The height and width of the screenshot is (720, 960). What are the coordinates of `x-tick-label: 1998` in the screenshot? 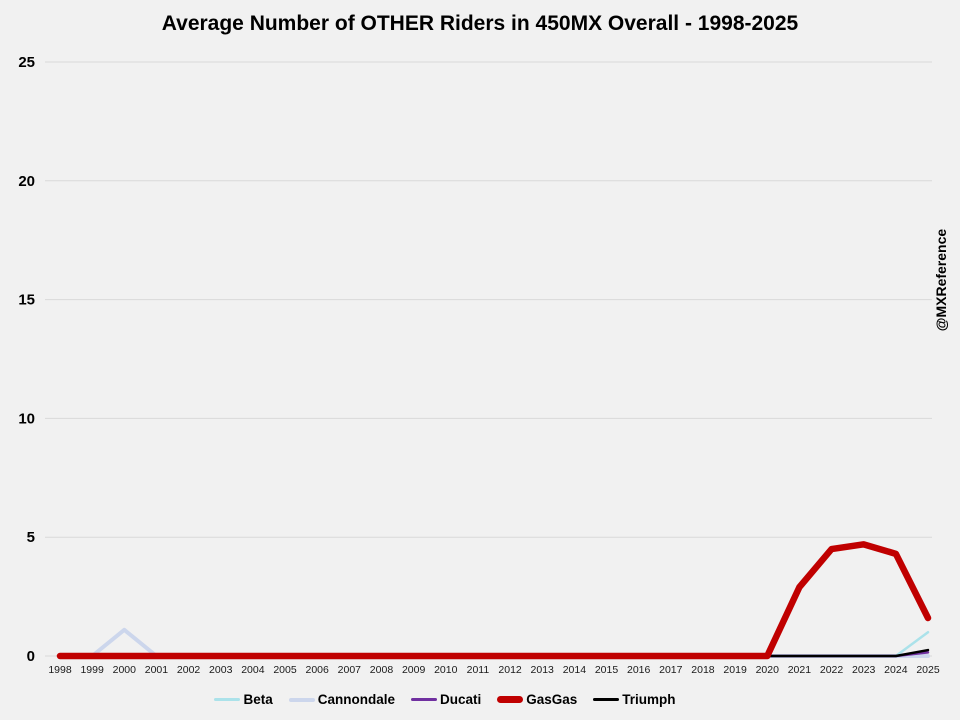 It's located at (60, 670).